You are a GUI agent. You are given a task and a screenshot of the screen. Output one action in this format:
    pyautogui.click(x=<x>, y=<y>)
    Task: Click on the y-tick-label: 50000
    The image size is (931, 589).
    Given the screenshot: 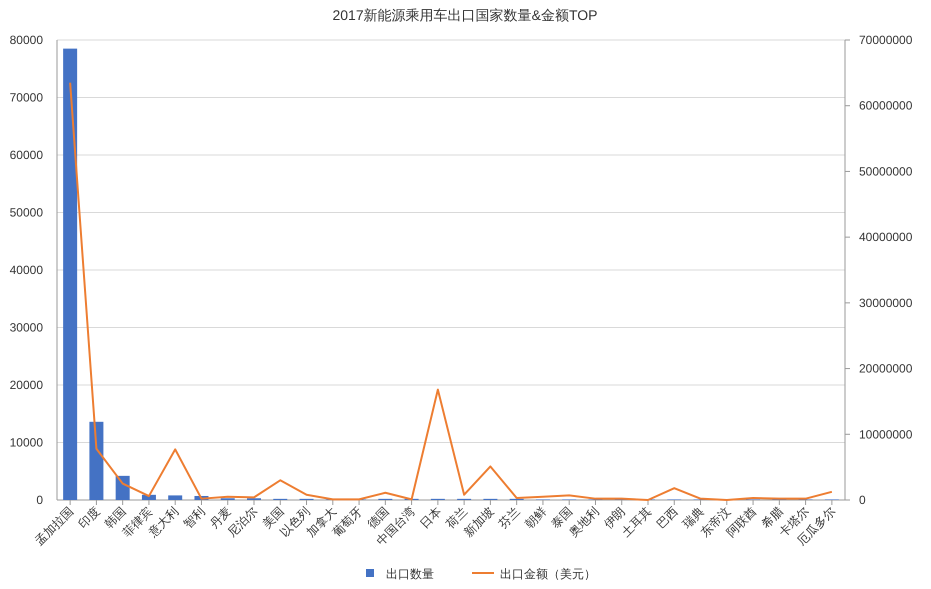 What is the action you would take?
    pyautogui.click(x=27, y=213)
    